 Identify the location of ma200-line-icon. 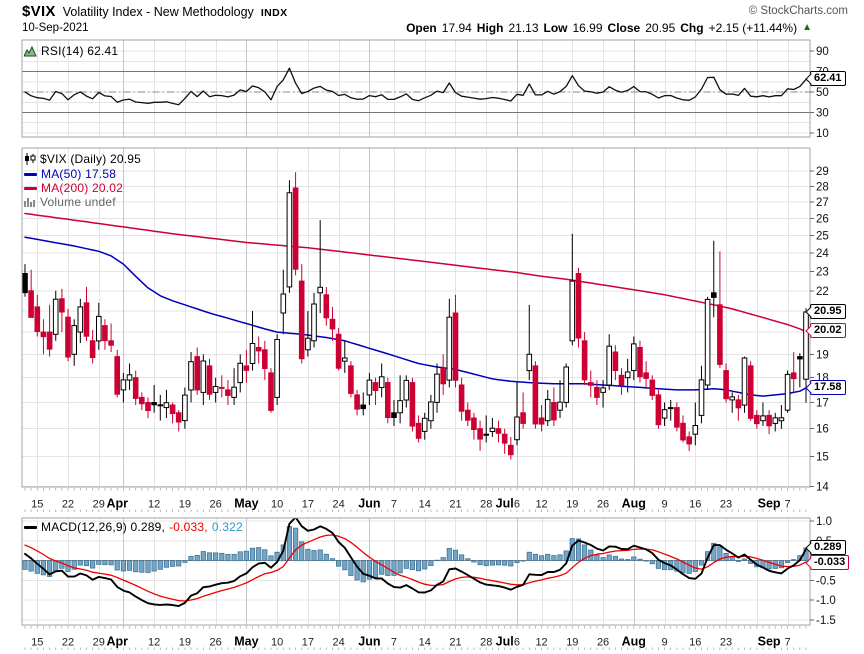
(30, 188).